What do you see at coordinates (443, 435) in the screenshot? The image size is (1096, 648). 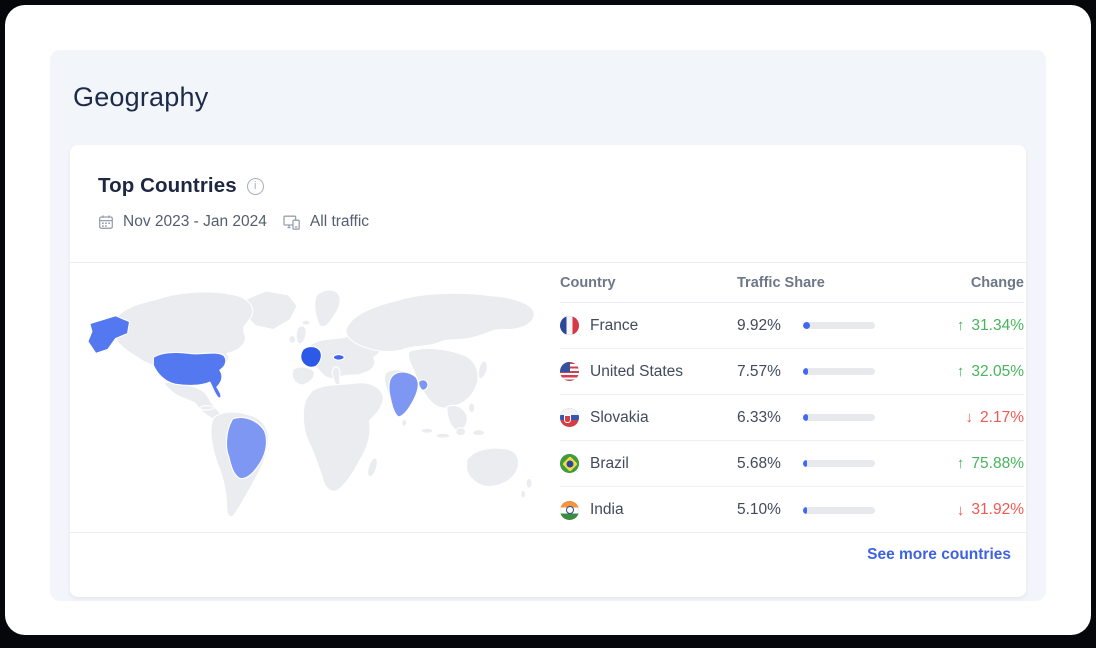 I see `map-java` at bounding box center [443, 435].